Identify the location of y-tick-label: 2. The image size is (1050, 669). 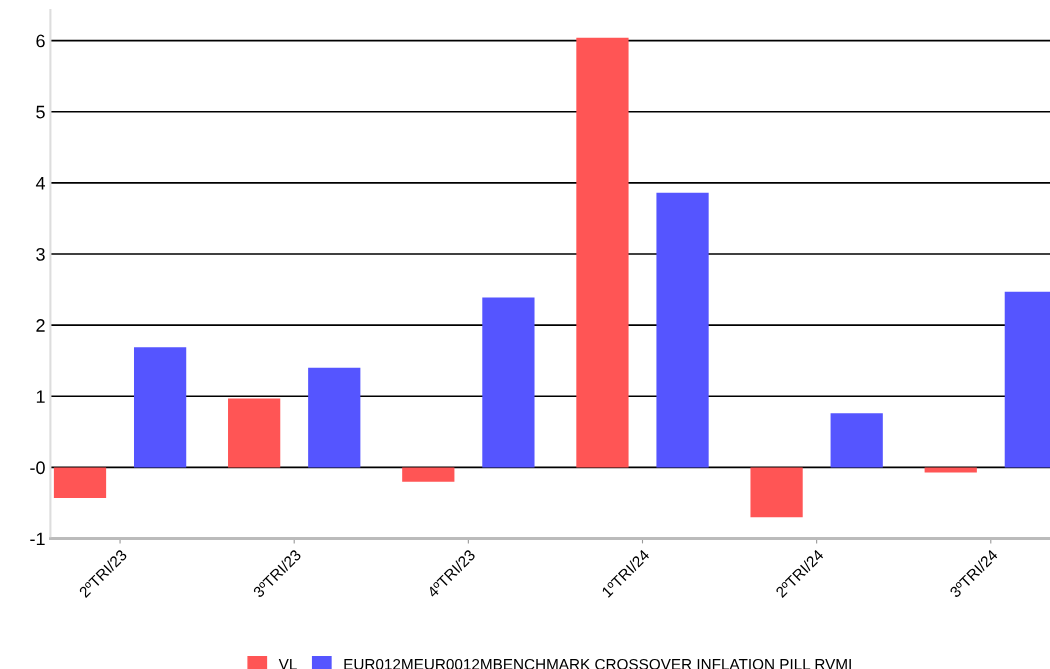
(40, 325).